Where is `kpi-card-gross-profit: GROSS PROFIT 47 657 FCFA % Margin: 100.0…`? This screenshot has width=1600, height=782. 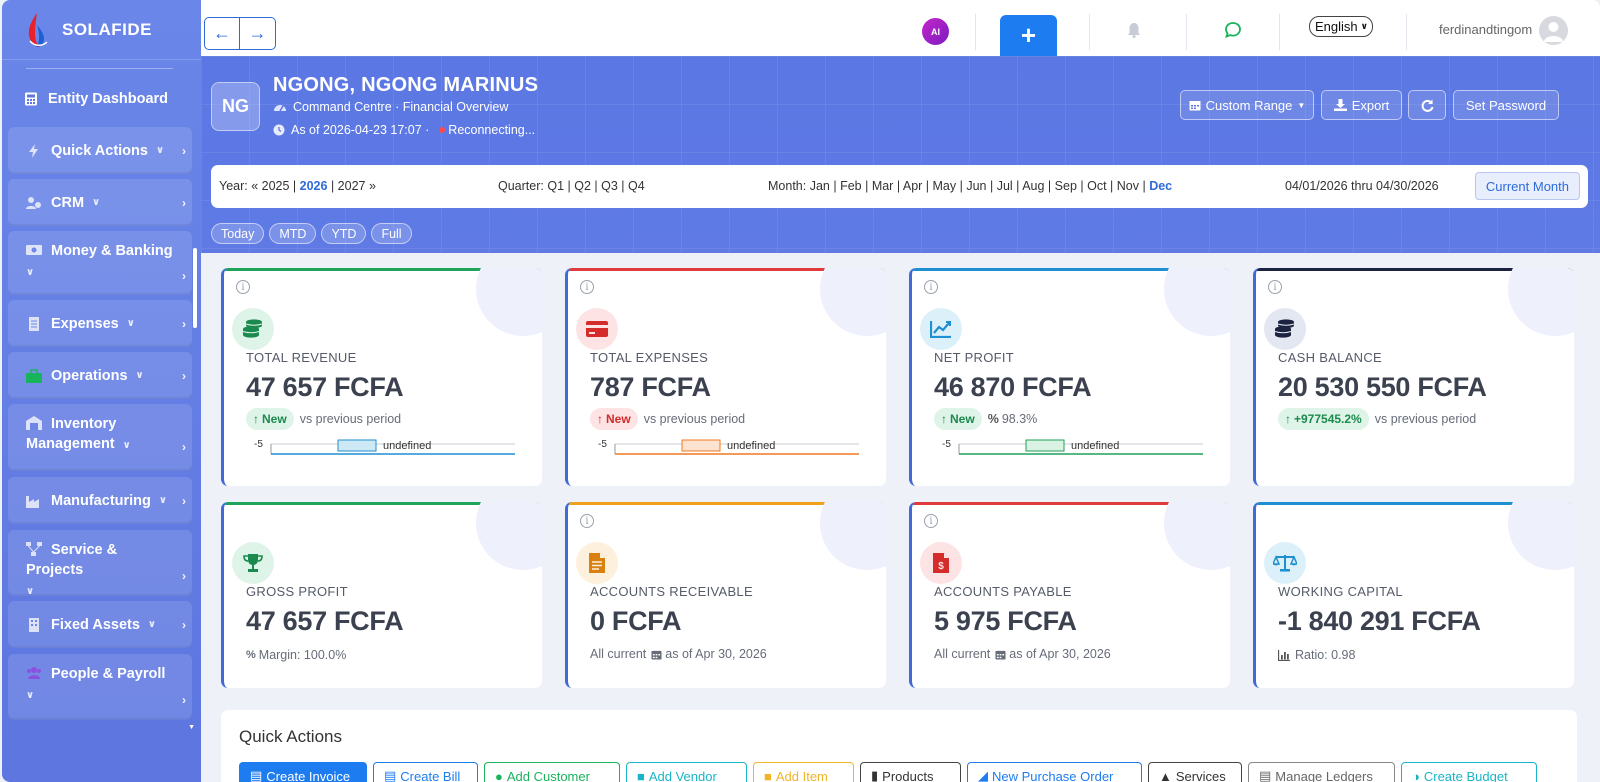
kpi-card-gross-profit: GROSS PROFIT 47 657 FCFA % Margin: 100.0… is located at coordinates (381, 595).